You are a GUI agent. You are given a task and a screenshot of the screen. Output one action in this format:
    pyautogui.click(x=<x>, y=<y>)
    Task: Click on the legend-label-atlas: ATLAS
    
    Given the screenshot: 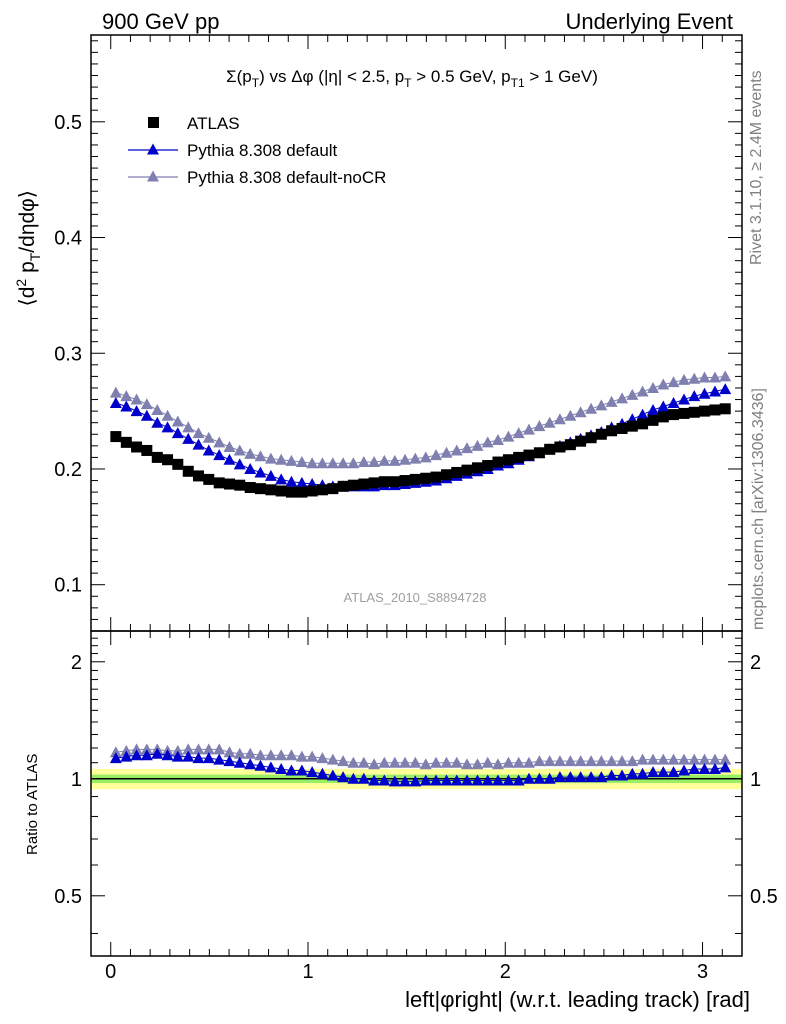 What is the action you would take?
    pyautogui.click(x=213, y=123)
    